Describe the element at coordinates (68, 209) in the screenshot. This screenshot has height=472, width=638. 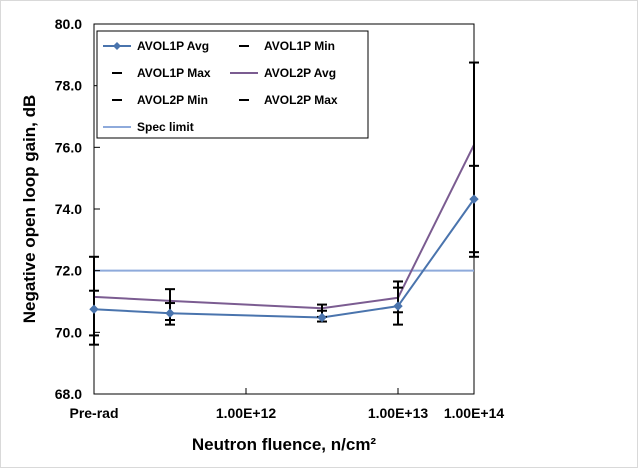
I see `y-tick-label: 74.0` at that location.